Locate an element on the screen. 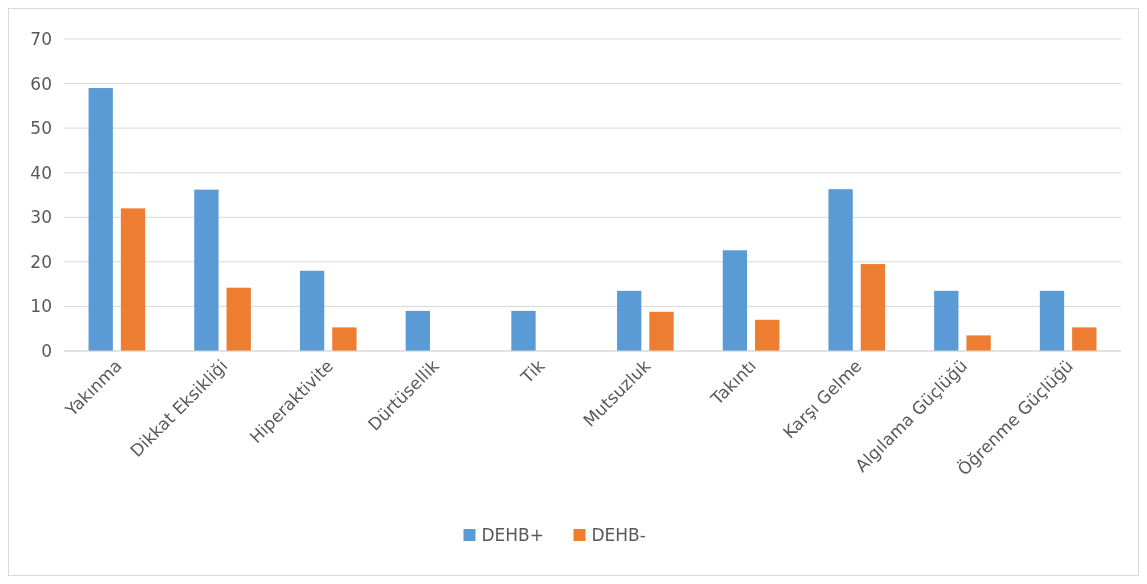 This screenshot has height=584, width=1147. y-tick-label: 10 is located at coordinates (41, 306).